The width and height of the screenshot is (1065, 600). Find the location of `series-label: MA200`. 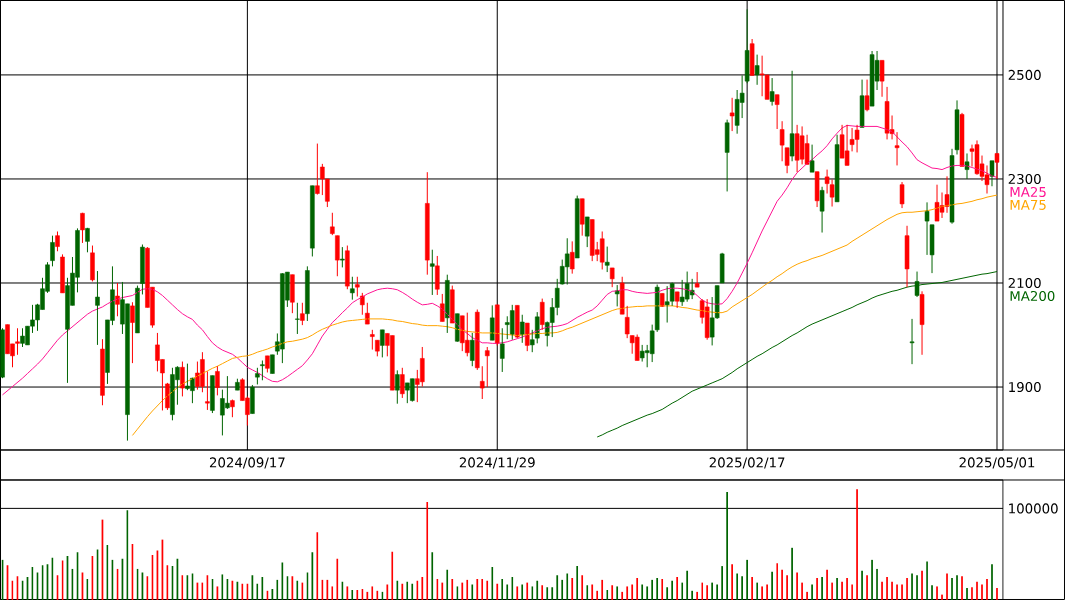

series-label: MA200 is located at coordinates (1032, 296).